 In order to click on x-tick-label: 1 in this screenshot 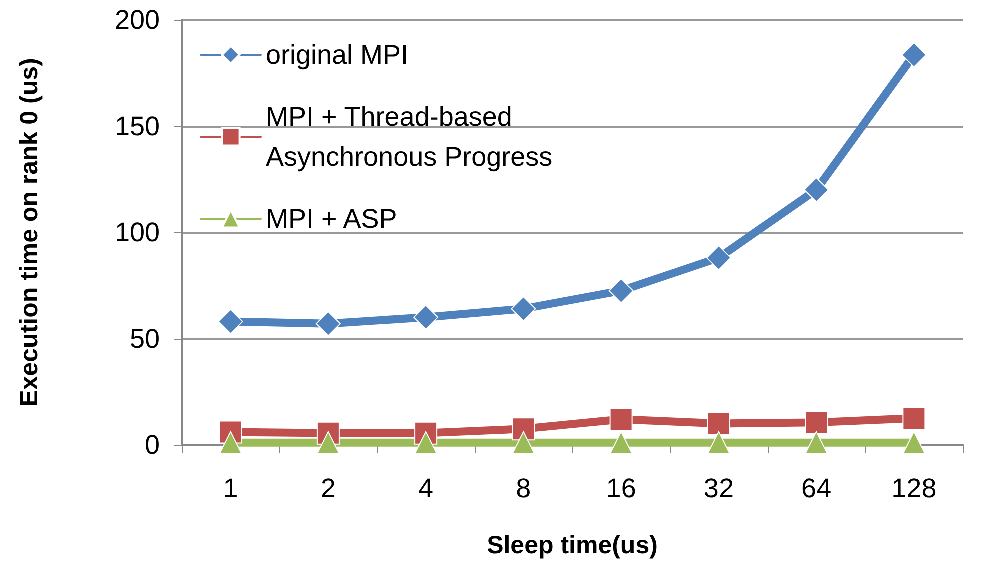, I will do `click(230, 489)`.